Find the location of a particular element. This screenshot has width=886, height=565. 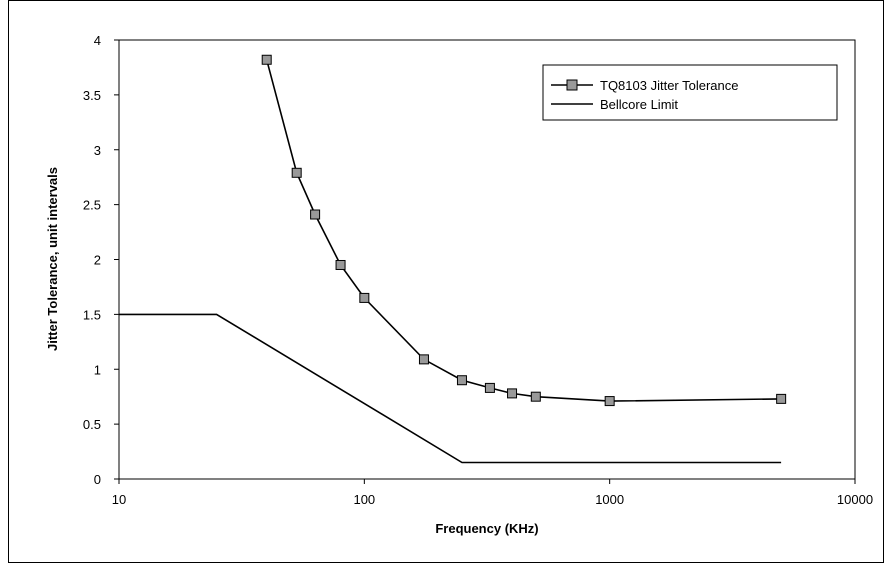

legend: TQ8103 Jitter Tolerance Bellcore Limit is located at coordinates (690, 92).